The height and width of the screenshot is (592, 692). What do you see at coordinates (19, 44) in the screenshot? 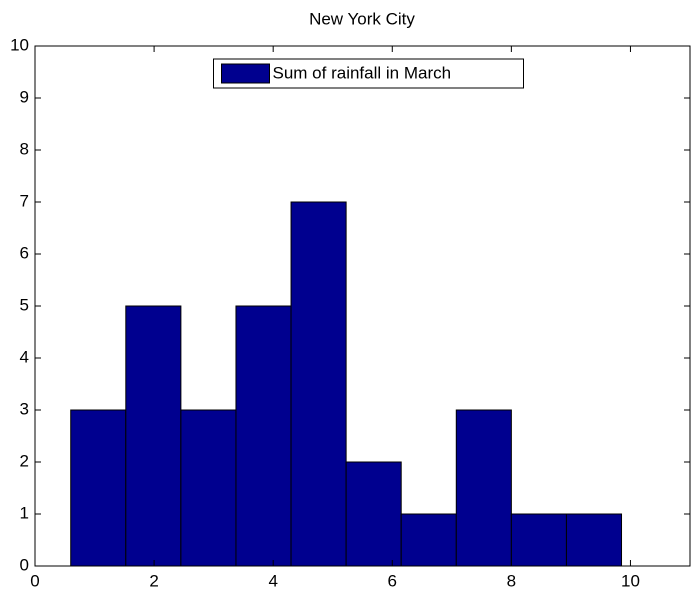
I see `y-tick-label: 10` at bounding box center [19, 44].